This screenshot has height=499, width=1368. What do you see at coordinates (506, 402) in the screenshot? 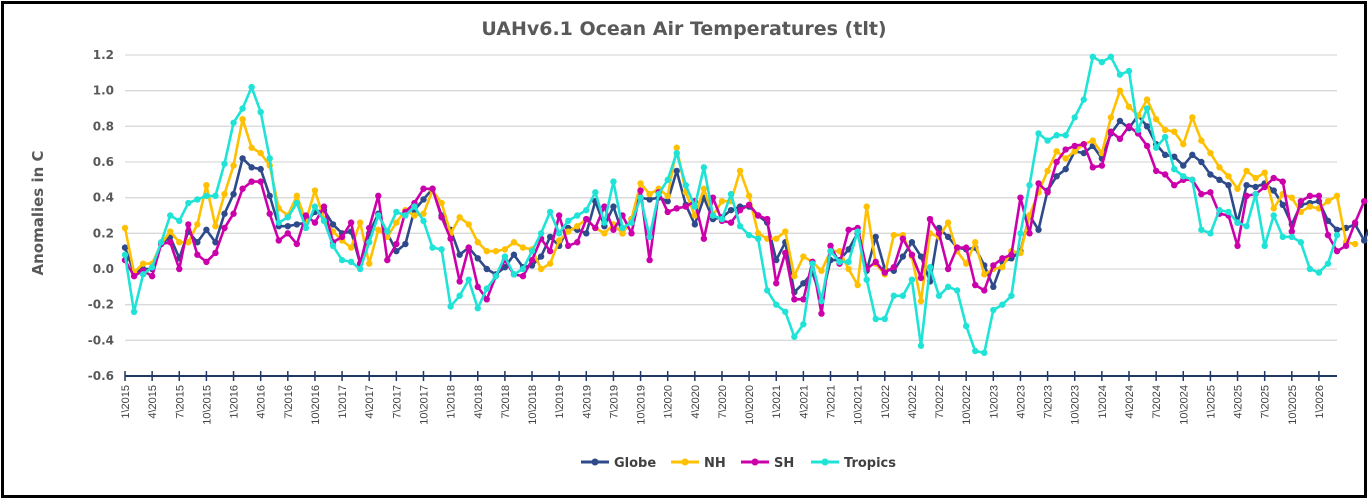
I see `x-tick-label: 7\2018` at bounding box center [506, 402].